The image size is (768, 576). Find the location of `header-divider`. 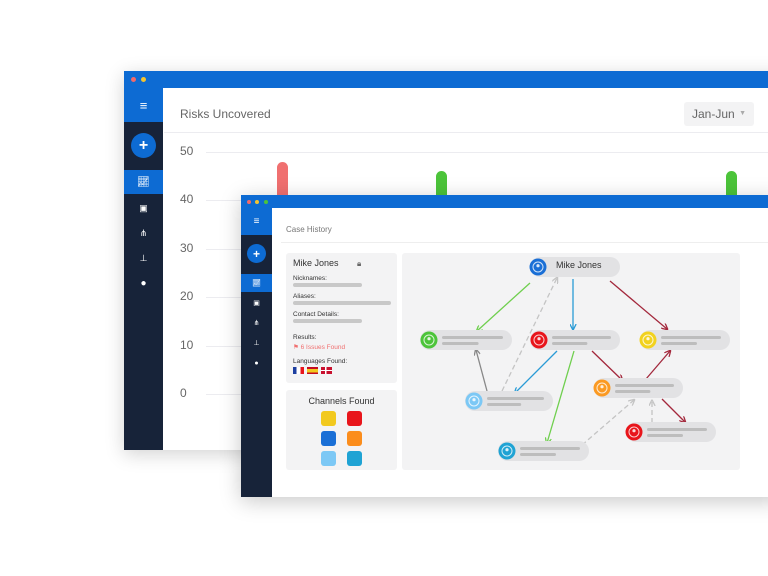

header-divider is located at coordinates (466, 132).